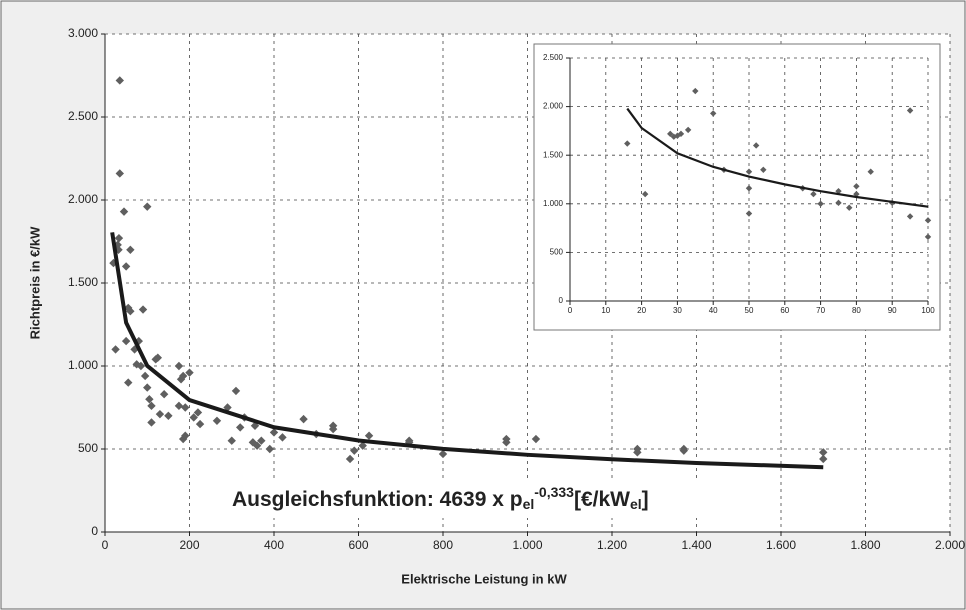 Image resolution: width=966 pixels, height=610 pixels. I want to click on x-tick-label: 70, so click(820, 310).